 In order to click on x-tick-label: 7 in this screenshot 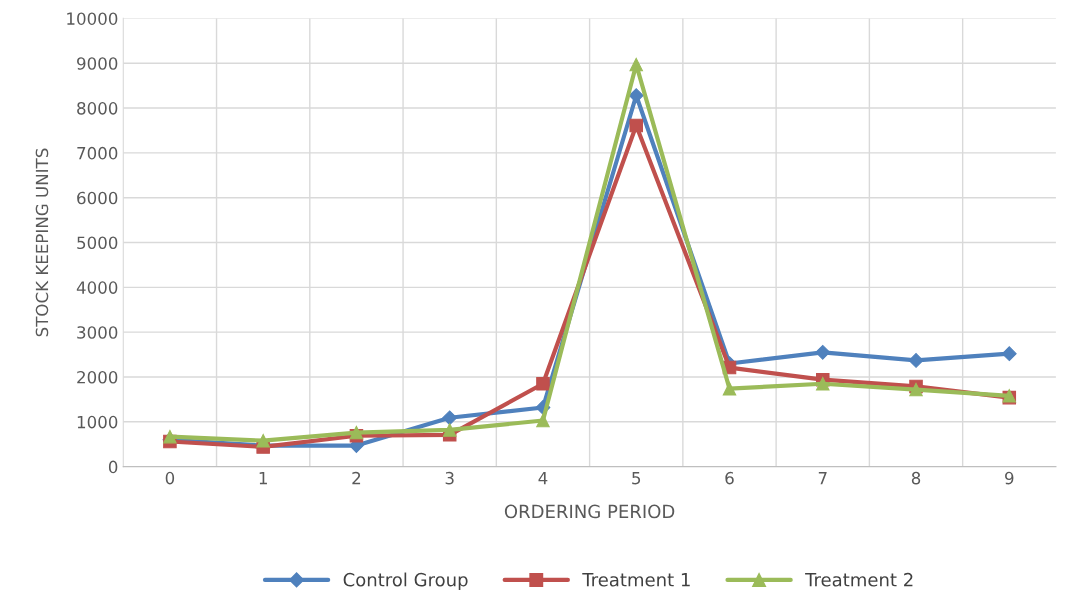, I will do `click(822, 478)`.